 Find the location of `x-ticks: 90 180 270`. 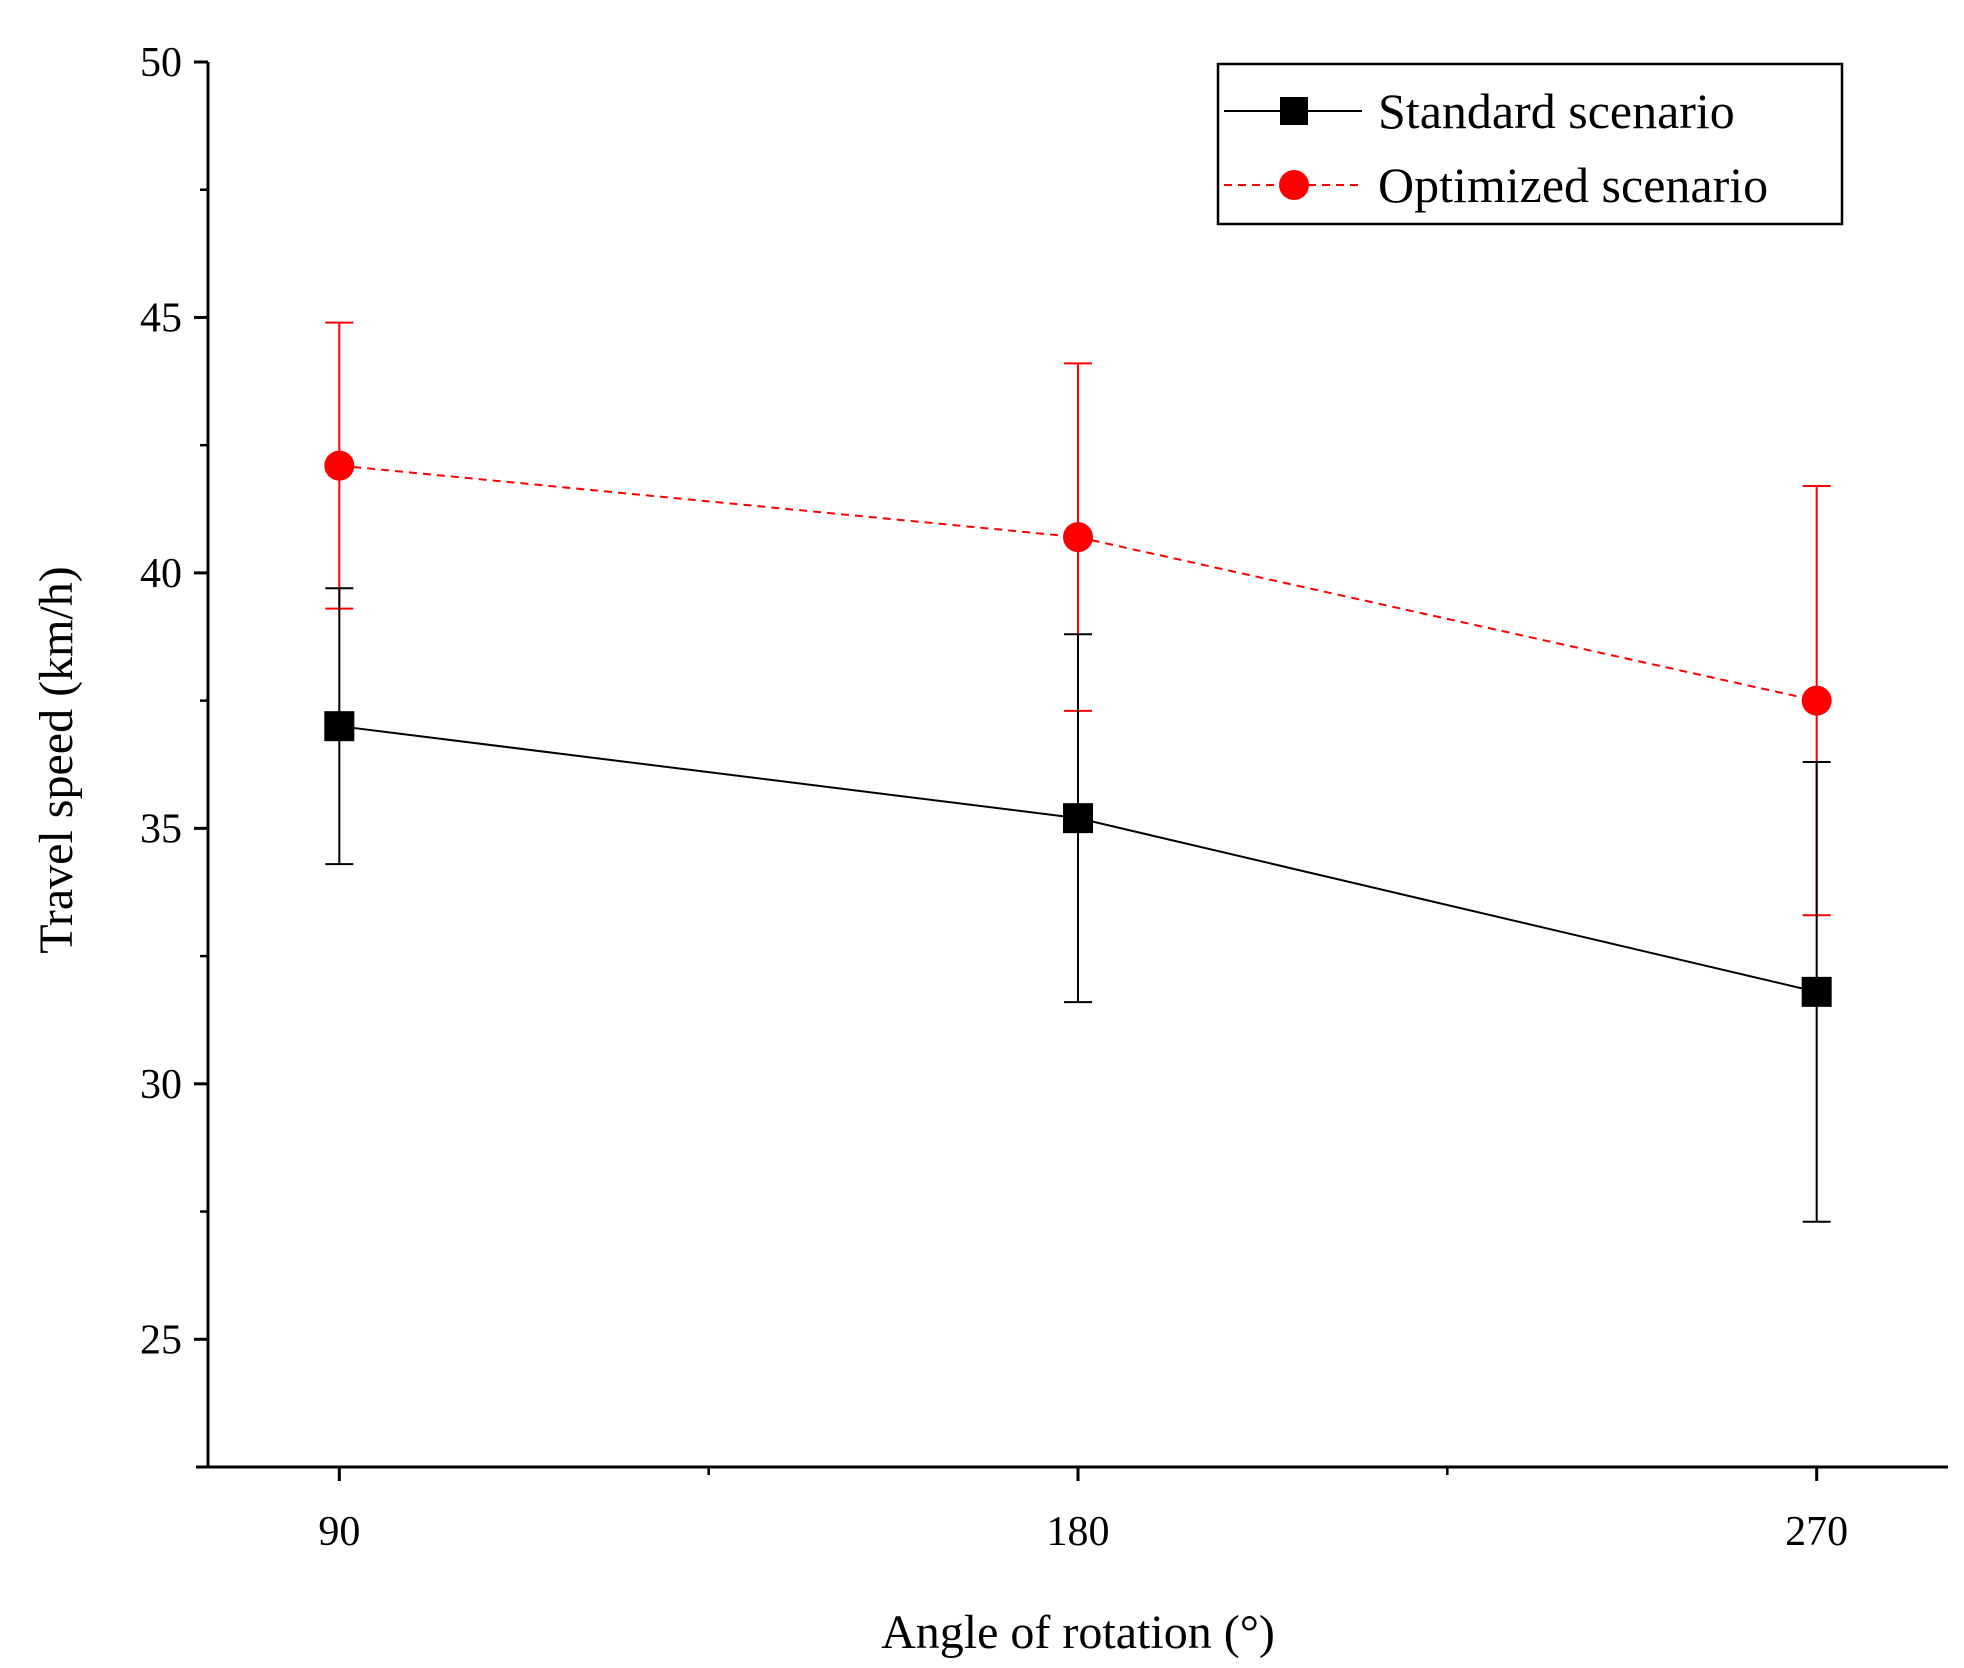

x-ticks: 90 180 270 is located at coordinates (1083, 1511).